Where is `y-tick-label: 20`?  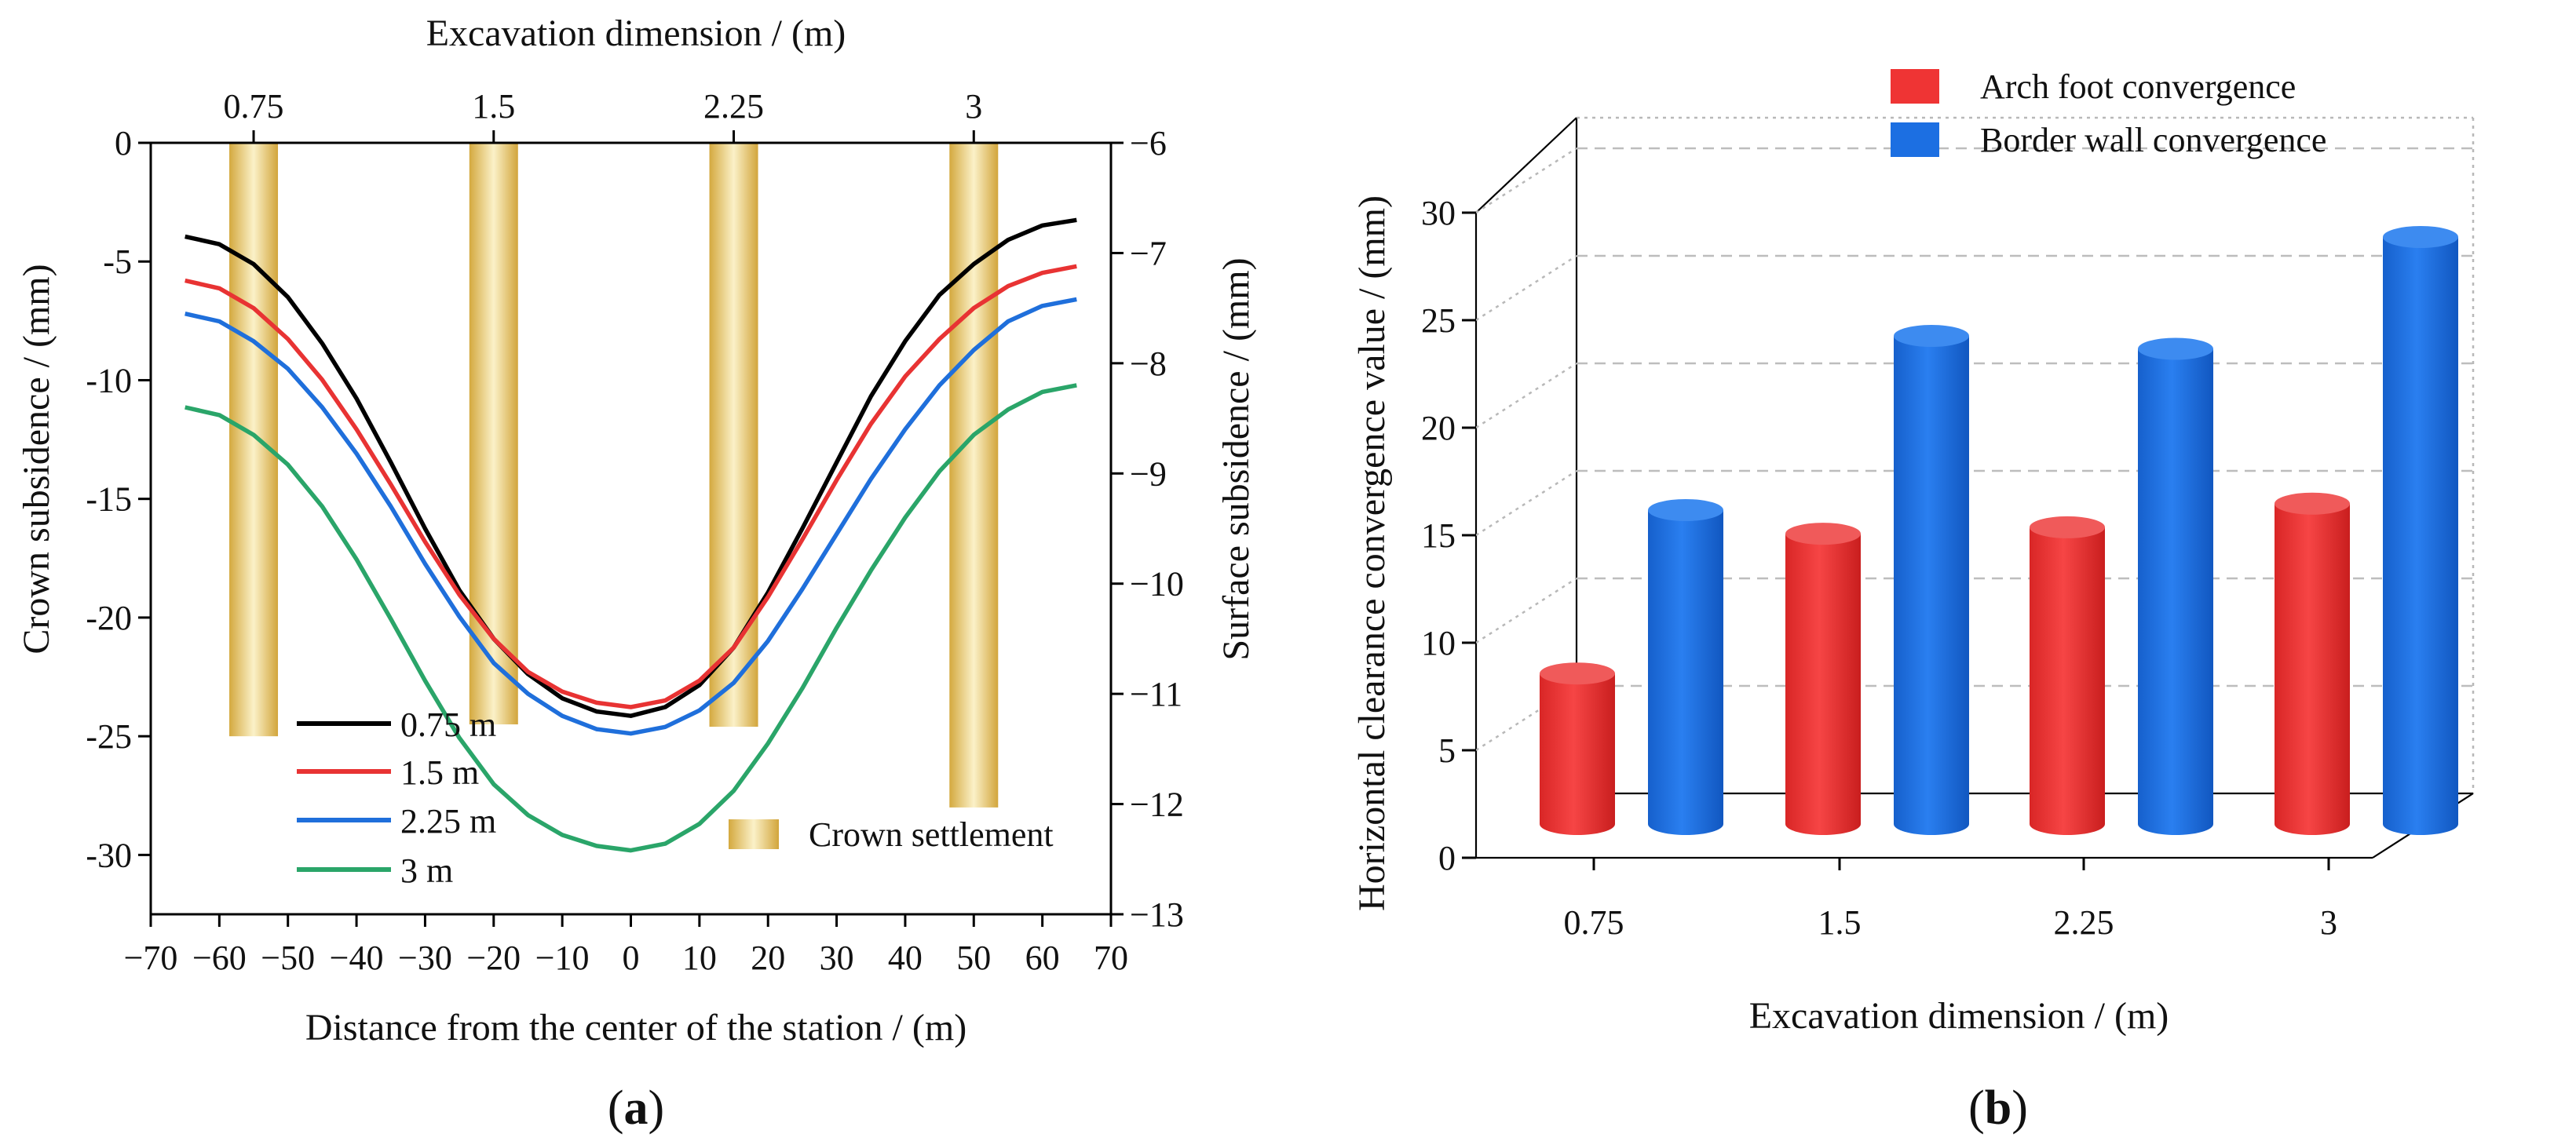
y-tick-label: 20 is located at coordinates (1438, 428).